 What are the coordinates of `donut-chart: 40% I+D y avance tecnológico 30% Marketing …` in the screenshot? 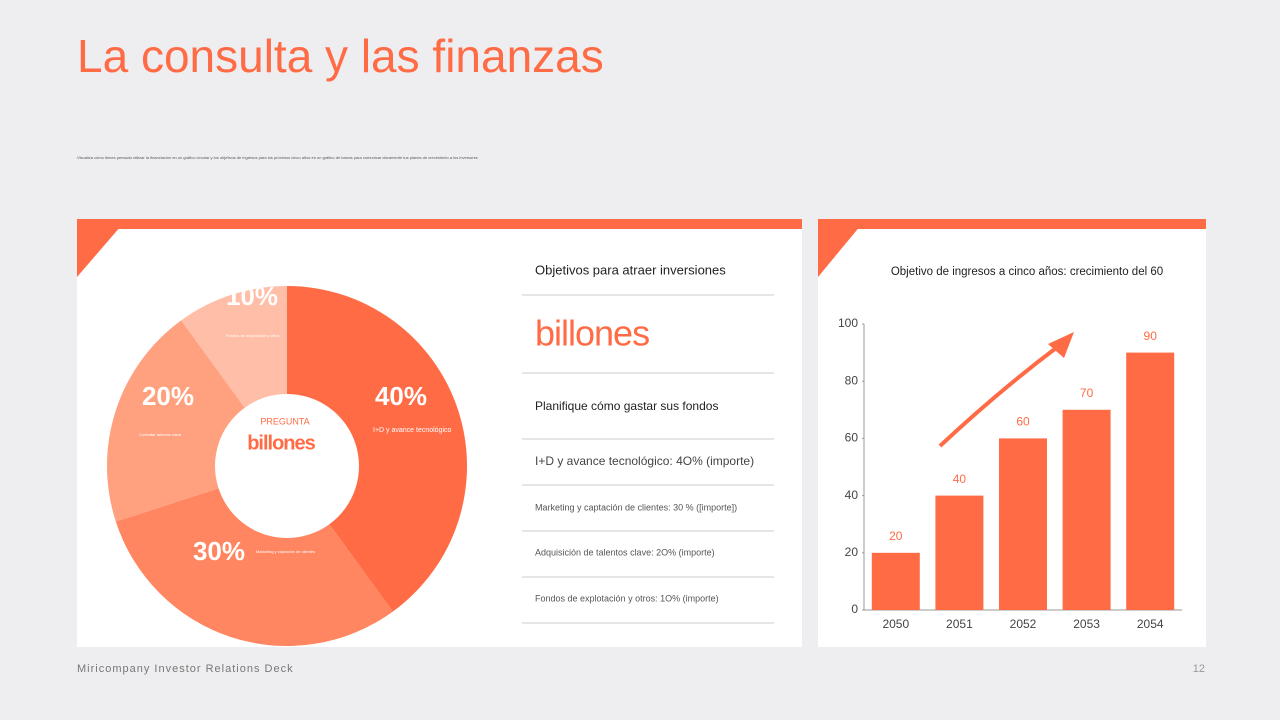 It's located at (287, 463).